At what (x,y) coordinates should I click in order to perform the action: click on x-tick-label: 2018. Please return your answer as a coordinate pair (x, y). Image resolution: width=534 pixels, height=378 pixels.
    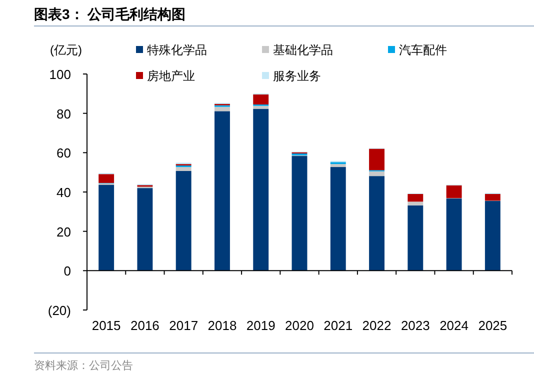
    Looking at the image, I should click on (222, 325).